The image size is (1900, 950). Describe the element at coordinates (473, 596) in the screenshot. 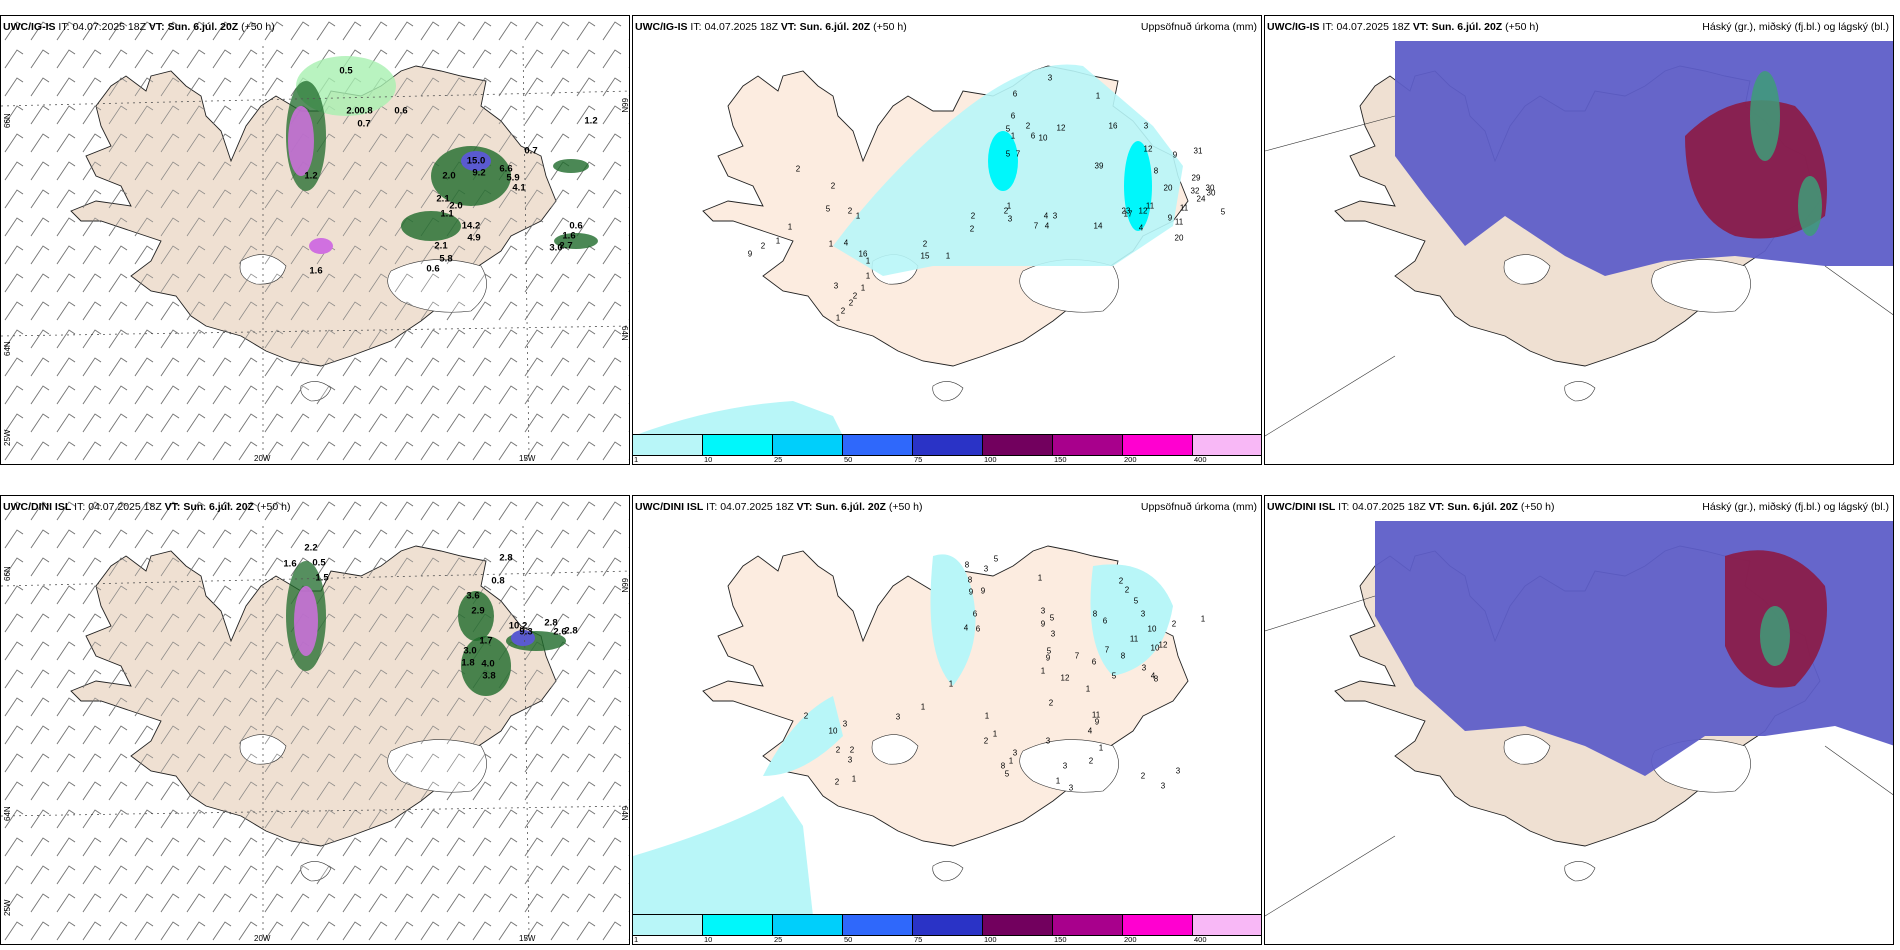

I see `value-label: 3.6` at that location.